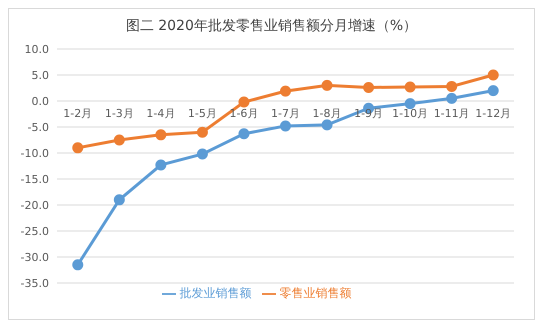 This screenshot has height=328, width=541. What do you see at coordinates (34, 283) in the screenshot?
I see `y-tick-label: -35.0` at bounding box center [34, 283].